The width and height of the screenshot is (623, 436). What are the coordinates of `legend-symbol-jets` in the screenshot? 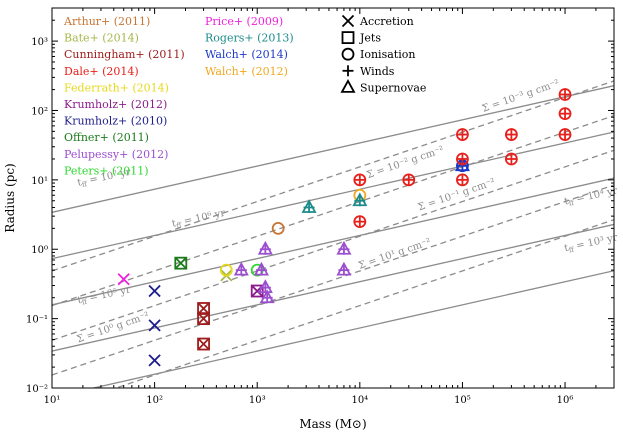 It's located at (348, 37).